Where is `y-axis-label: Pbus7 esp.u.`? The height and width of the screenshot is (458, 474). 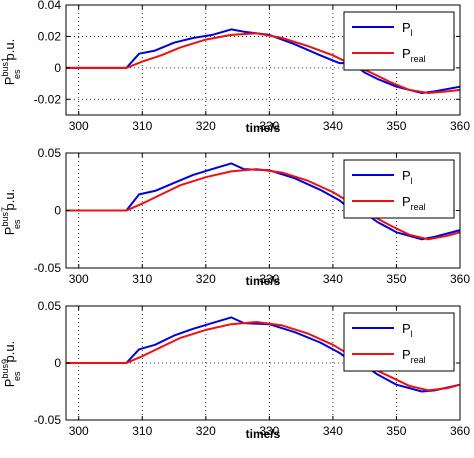 y-axis-label: Pbus7 esp.u. is located at coordinates (11, 212).